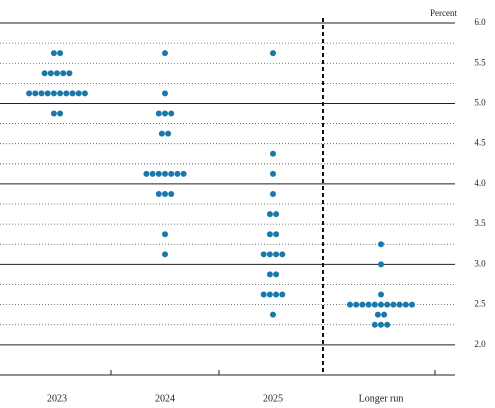 The image size is (495, 408). What do you see at coordinates (480, 223) in the screenshot?
I see `y-tick-label: 3.5` at bounding box center [480, 223].